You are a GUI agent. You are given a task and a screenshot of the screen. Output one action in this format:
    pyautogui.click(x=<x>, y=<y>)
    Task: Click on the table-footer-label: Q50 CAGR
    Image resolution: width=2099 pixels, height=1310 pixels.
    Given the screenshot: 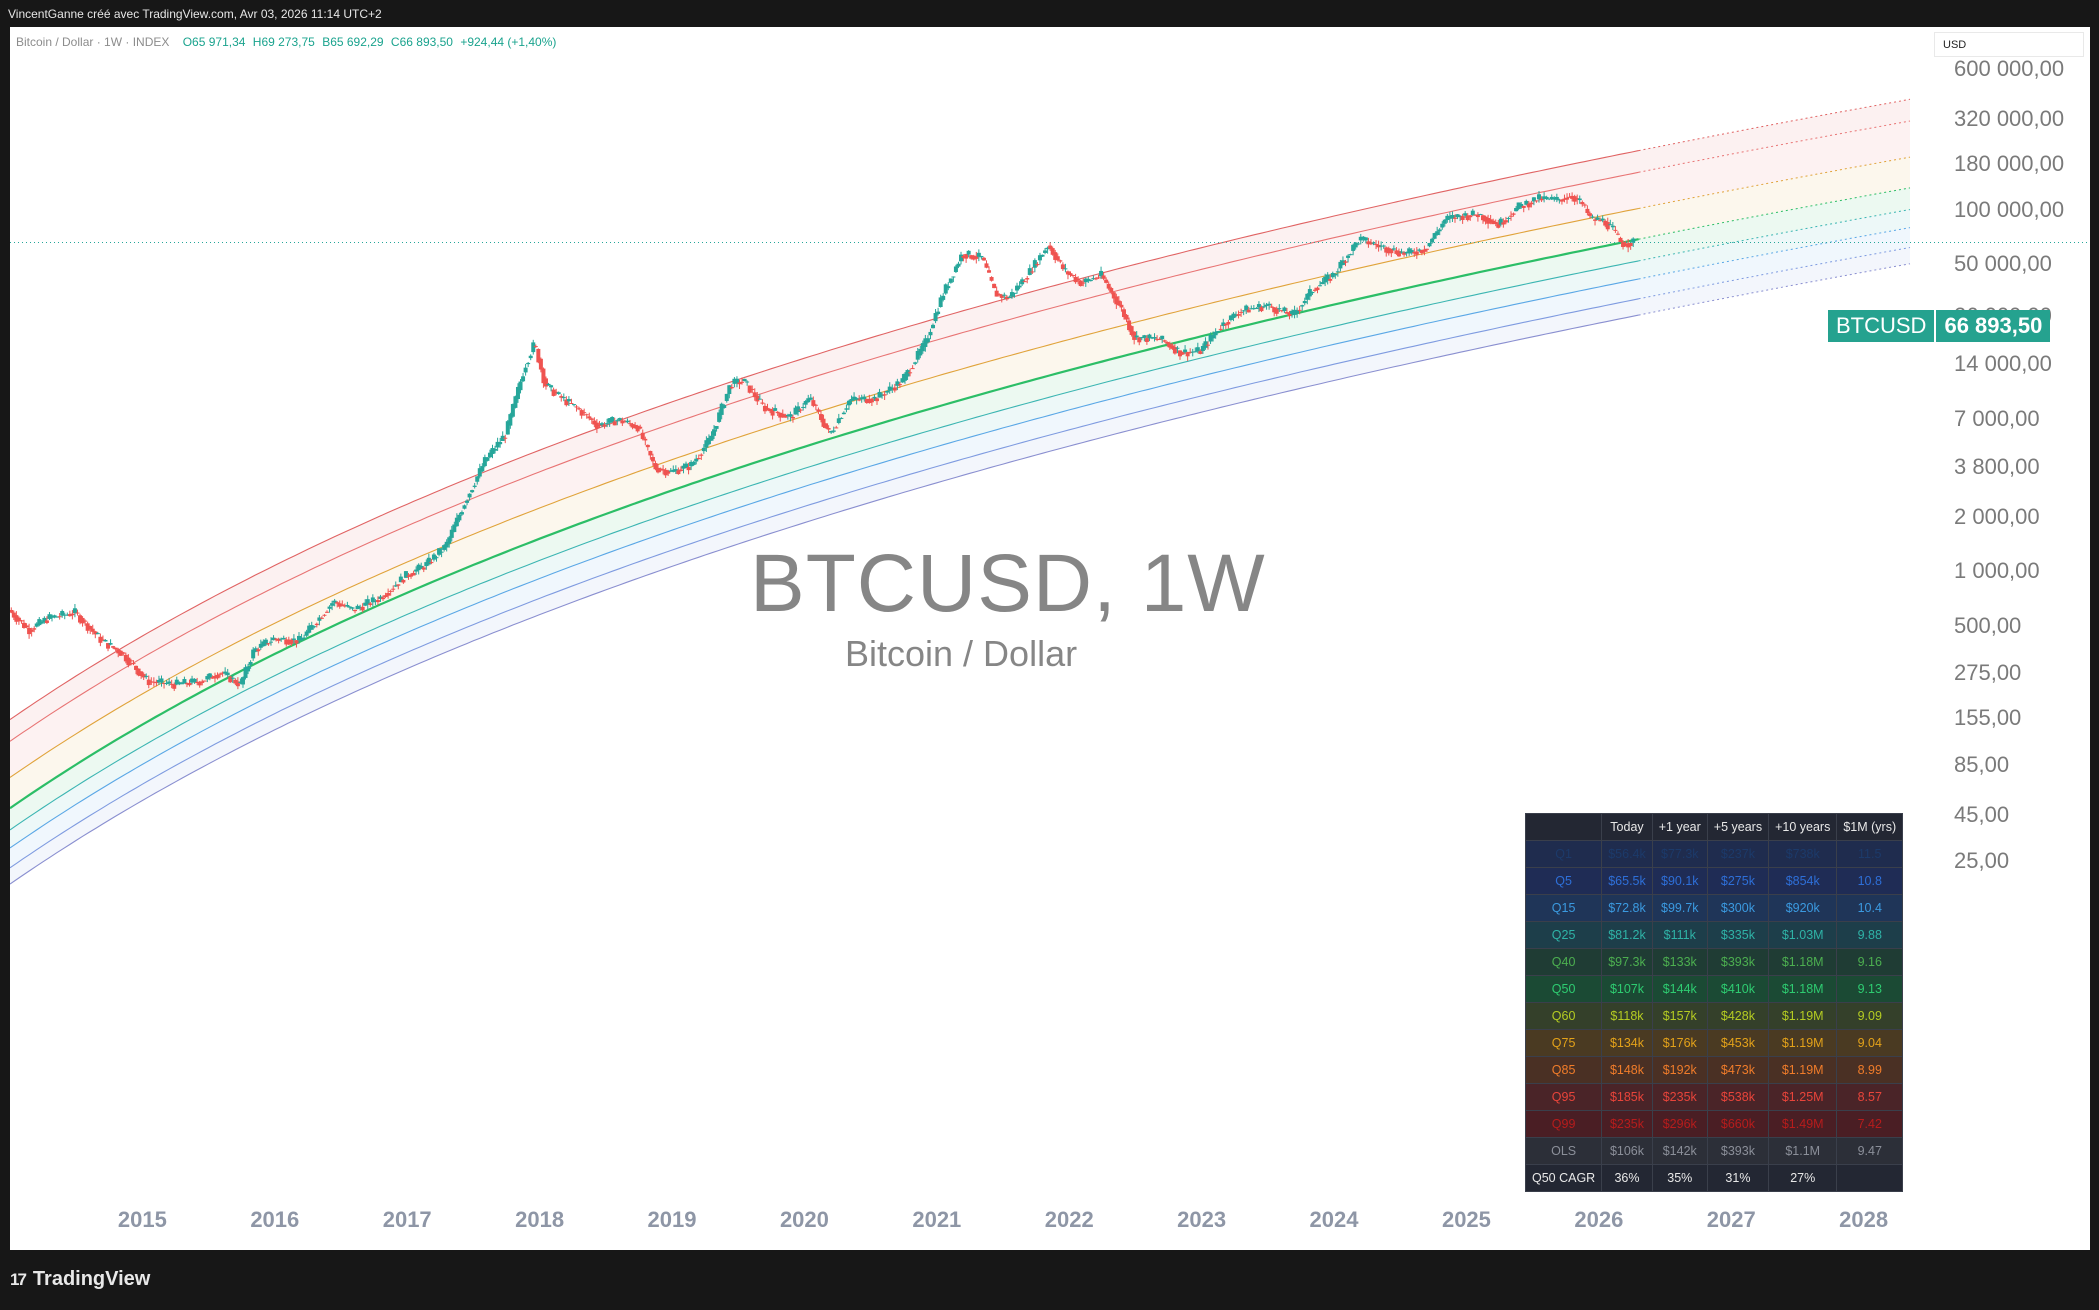 What is the action you would take?
    pyautogui.click(x=1563, y=1178)
    